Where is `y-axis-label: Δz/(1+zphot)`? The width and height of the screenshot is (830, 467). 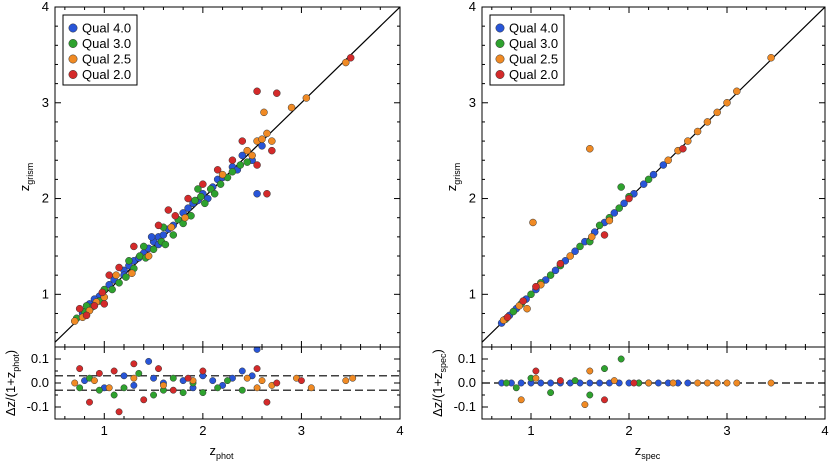 y-axis-label: Δz/(1+zphot) is located at coordinates (12, 383).